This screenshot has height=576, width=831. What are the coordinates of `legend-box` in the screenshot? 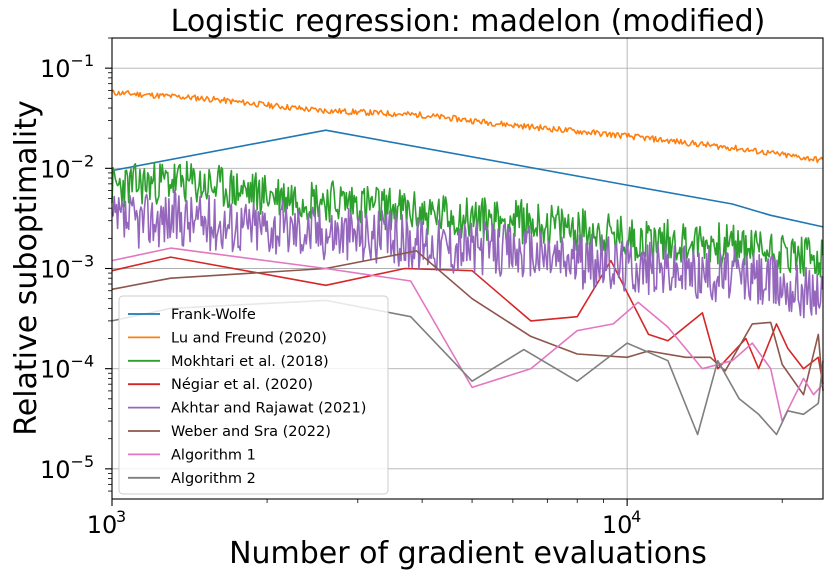 It's located at (253, 395).